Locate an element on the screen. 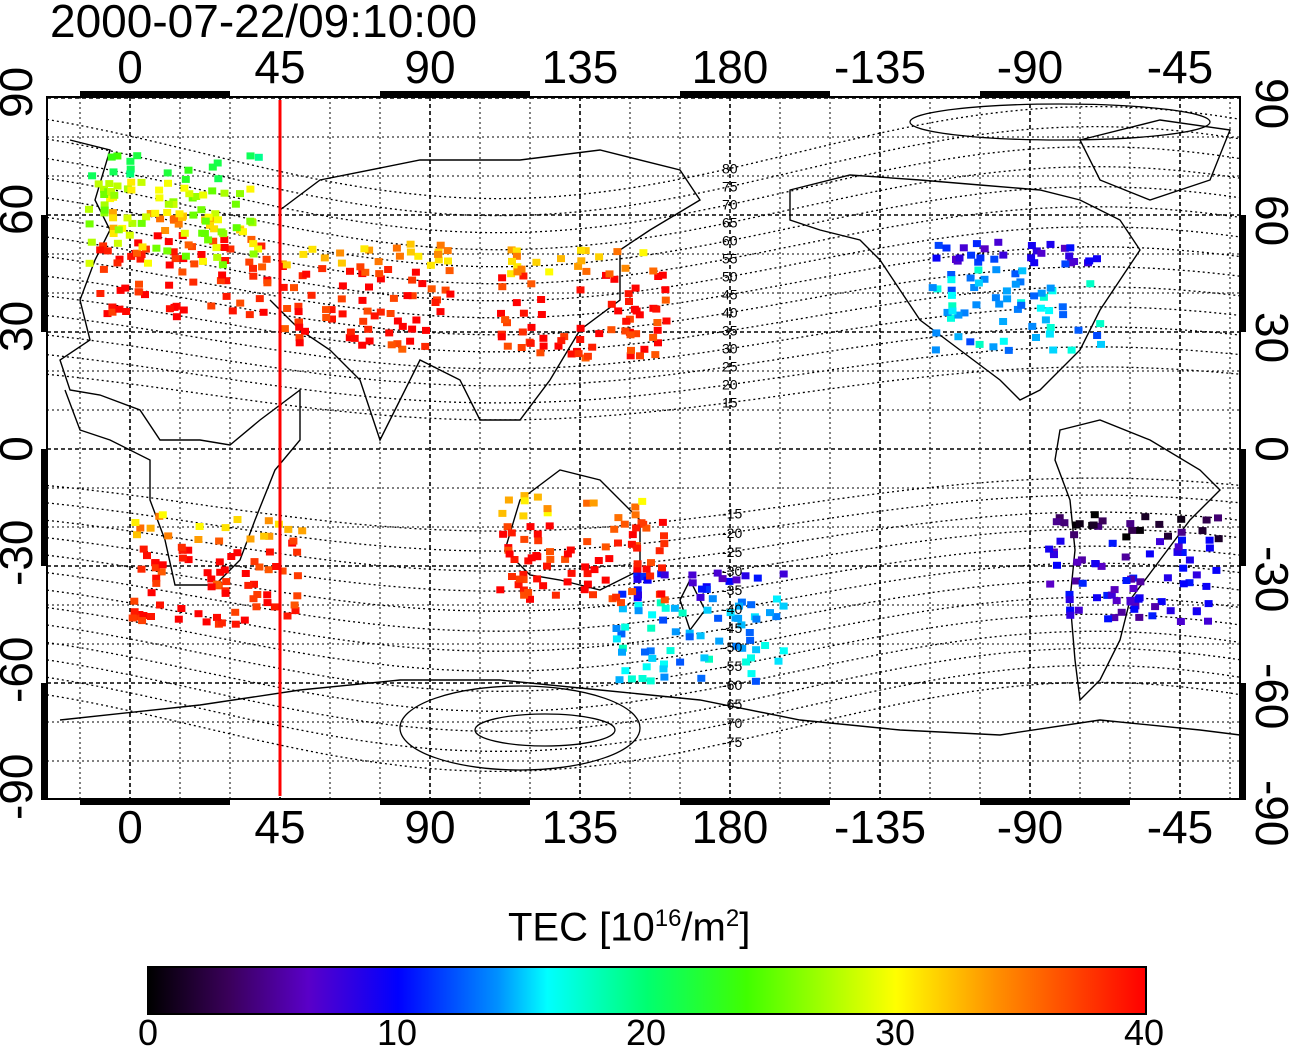  coast-antarctica is located at coordinates (650, 707).